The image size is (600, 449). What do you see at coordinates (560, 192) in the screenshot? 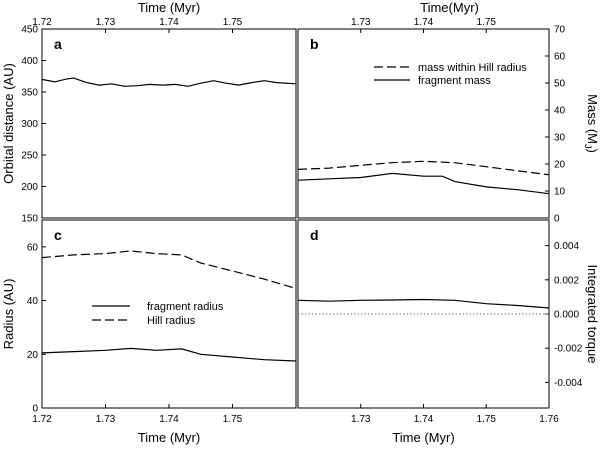
I see `y-tick-label: 10` at bounding box center [560, 192].